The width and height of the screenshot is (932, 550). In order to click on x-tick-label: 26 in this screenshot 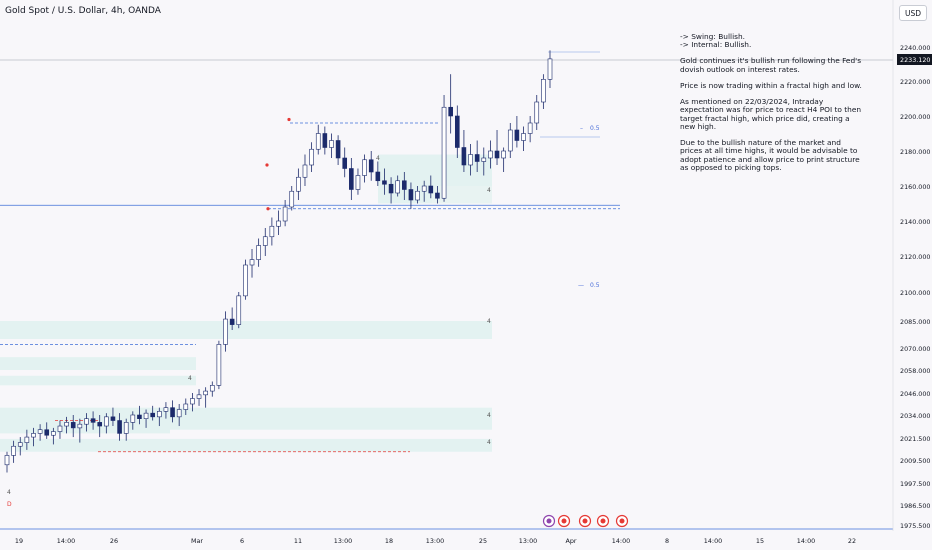, I will do `click(114, 541)`.